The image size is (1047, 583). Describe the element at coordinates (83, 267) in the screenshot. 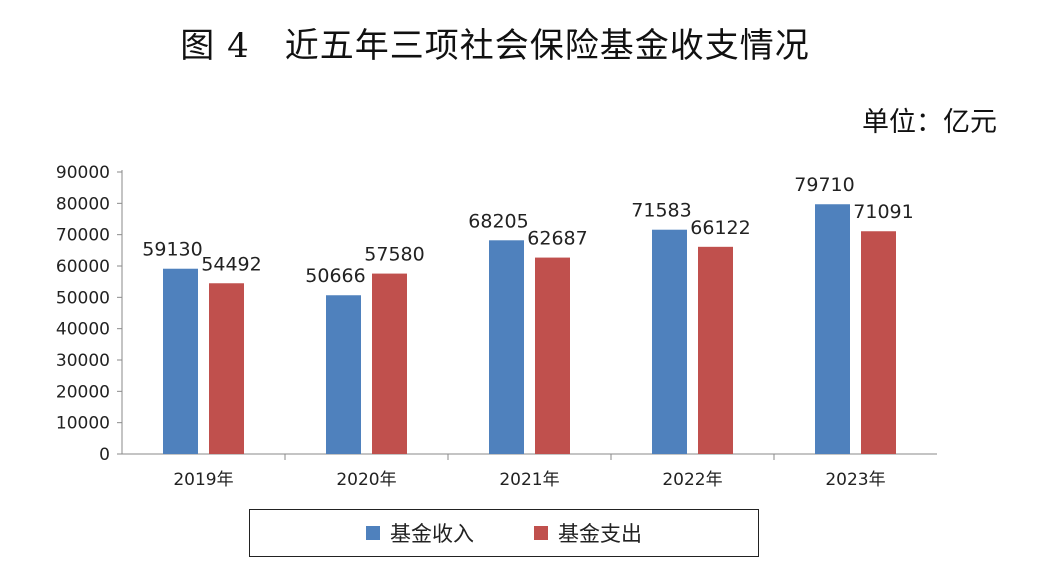

I see `y-tick-label: 60000` at that location.